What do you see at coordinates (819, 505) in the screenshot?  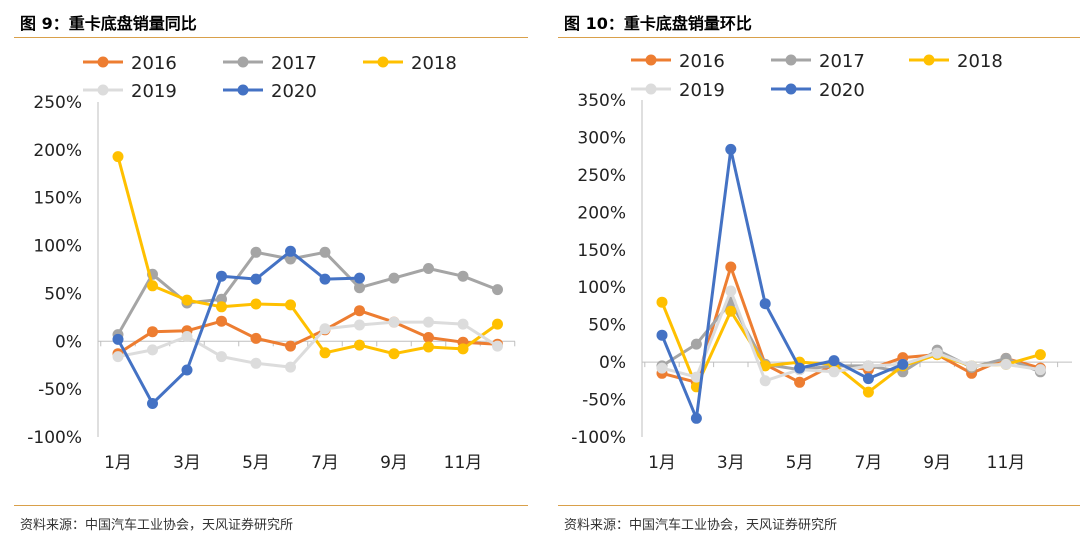 I see `source-divider` at bounding box center [819, 505].